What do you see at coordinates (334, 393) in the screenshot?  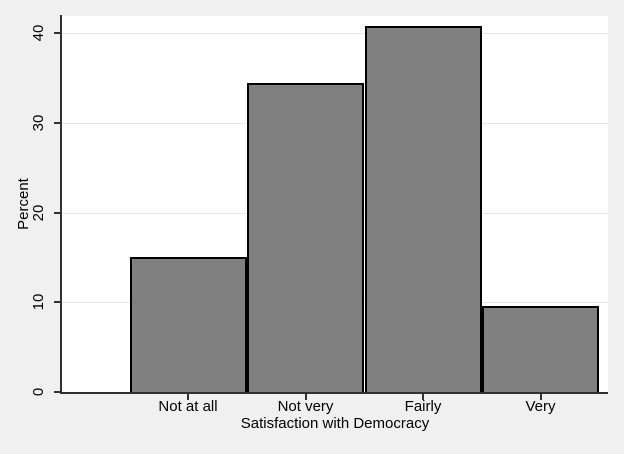 I see `x-axis-line` at bounding box center [334, 393].